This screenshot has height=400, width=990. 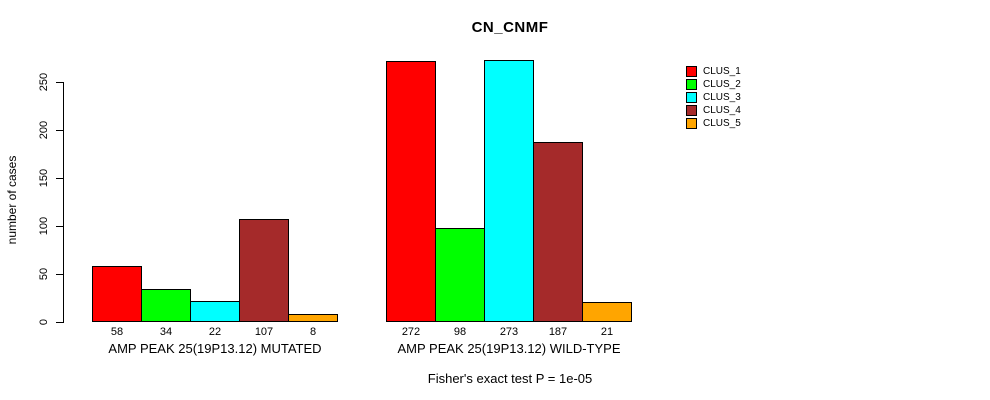 I want to click on chart-title: CN_CNMF, so click(x=510, y=27).